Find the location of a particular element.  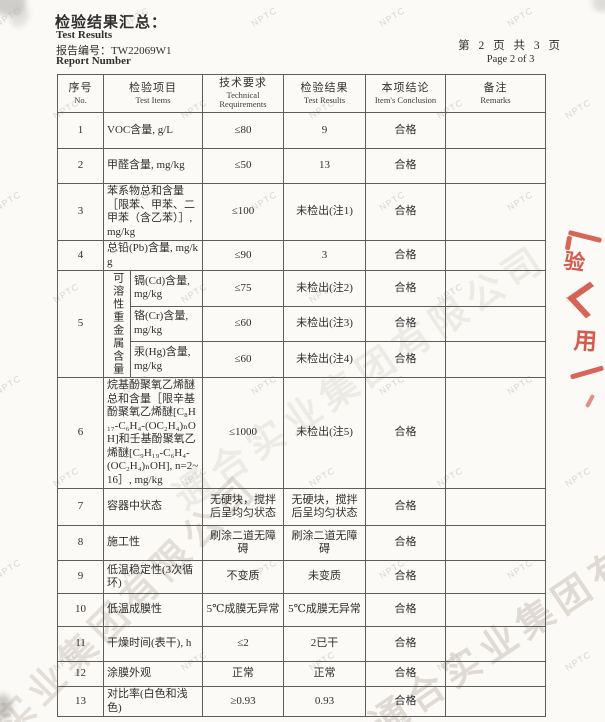

table-row: 铬(Cr)含量, mg/kg ≤60 未检出(注3) 合格 is located at coordinates (302, 324).